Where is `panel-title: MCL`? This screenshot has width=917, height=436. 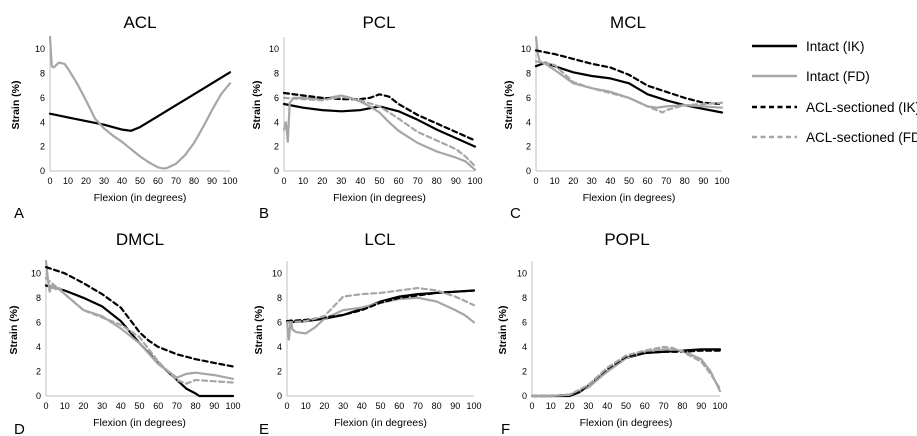 panel-title: MCL is located at coordinates (628, 22).